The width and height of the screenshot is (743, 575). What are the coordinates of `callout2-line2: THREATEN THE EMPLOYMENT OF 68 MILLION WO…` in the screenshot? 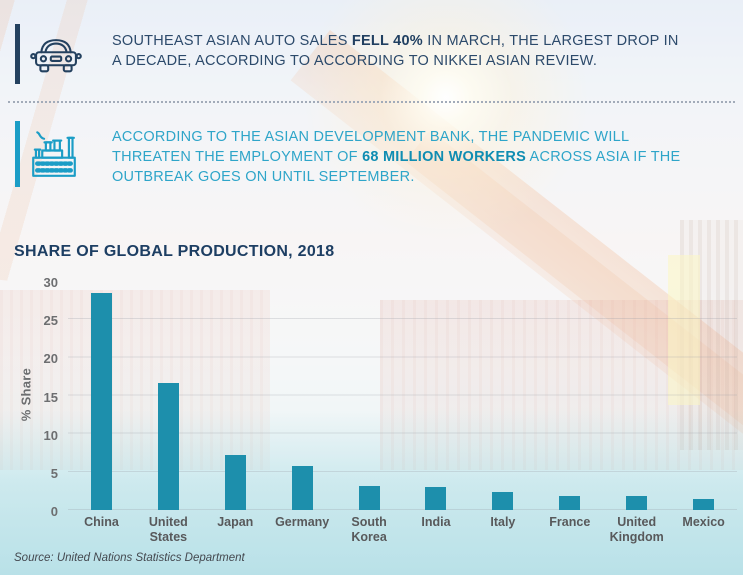 It's located at (396, 157).